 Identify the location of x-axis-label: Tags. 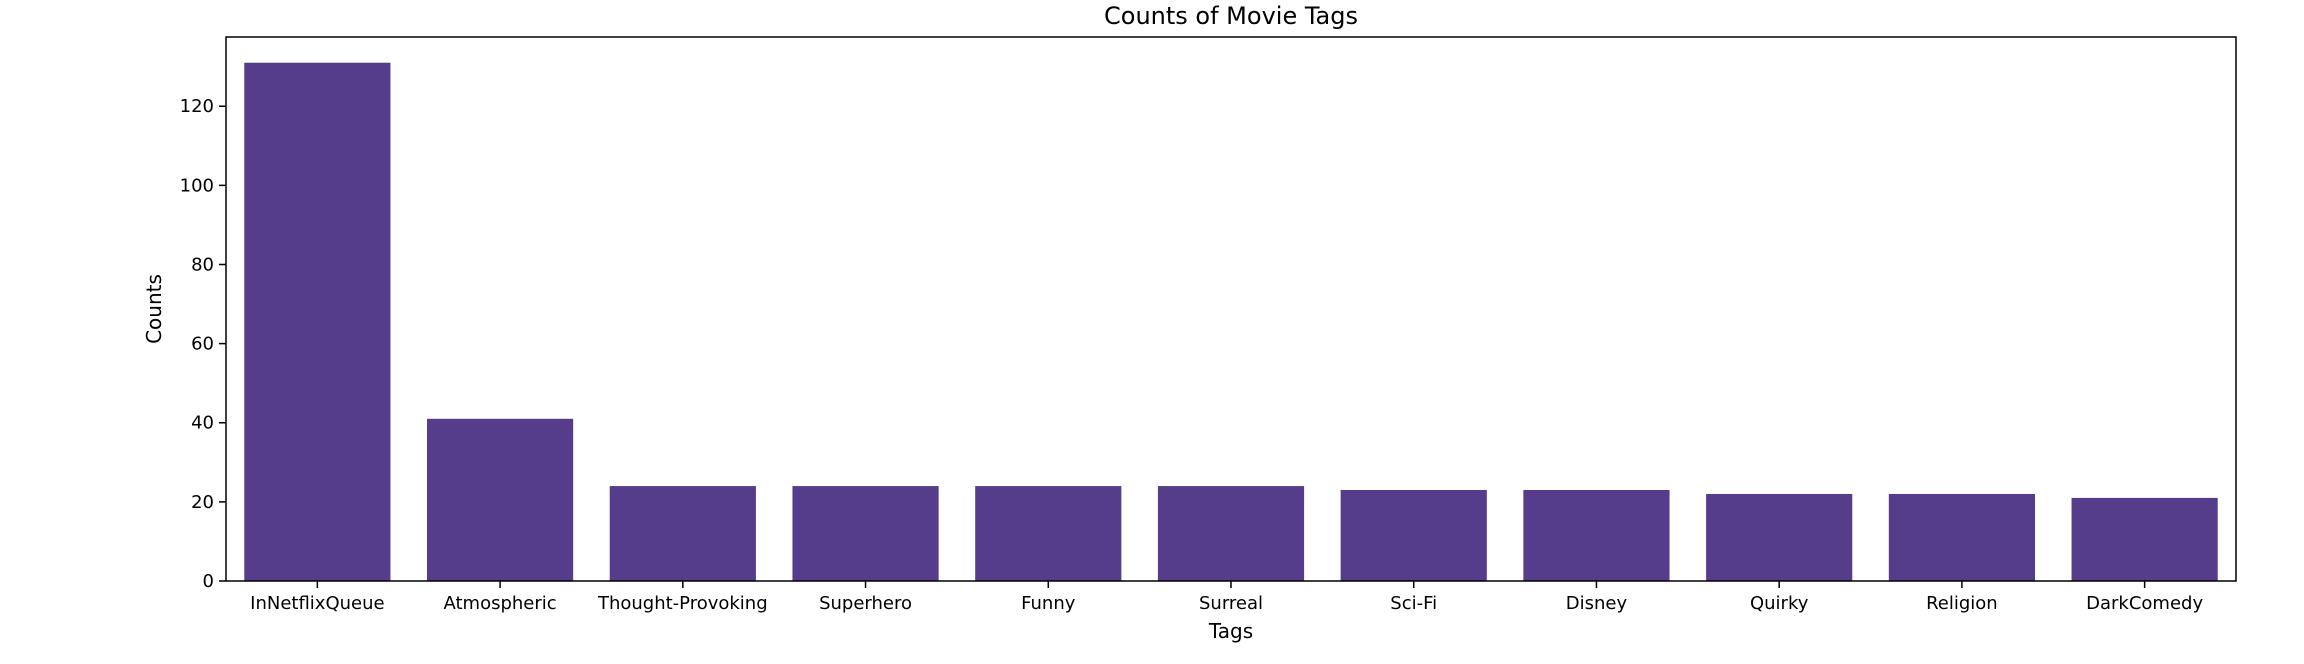
(1230, 631).